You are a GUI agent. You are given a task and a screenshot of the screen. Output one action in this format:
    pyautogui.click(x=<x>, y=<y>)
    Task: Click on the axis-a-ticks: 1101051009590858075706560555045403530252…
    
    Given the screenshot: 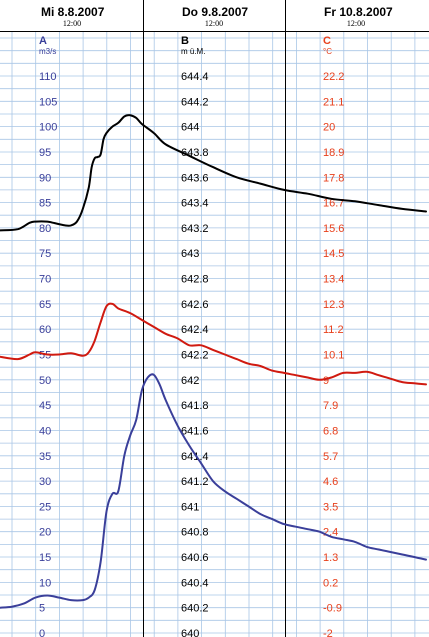 What is the action you would take?
    pyautogui.click(x=48, y=354)
    